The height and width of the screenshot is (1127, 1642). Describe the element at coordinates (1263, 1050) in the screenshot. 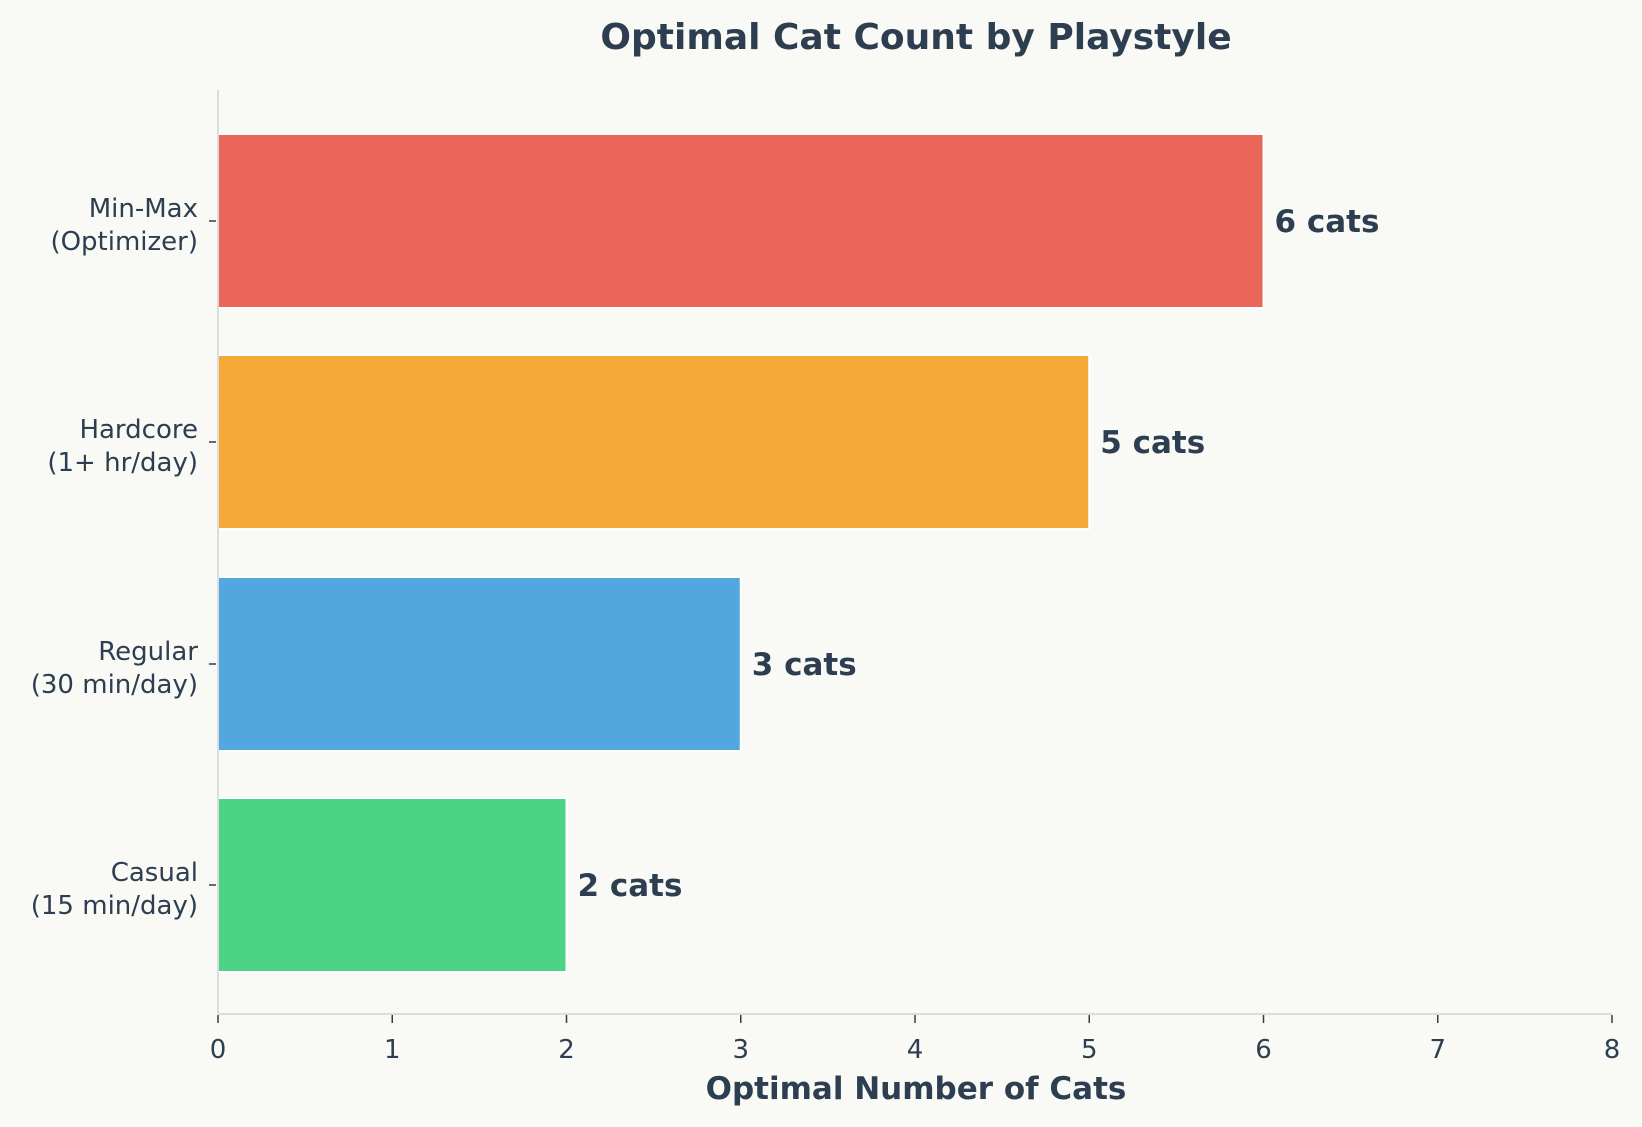

I see `x-tick-label: 6` at that location.